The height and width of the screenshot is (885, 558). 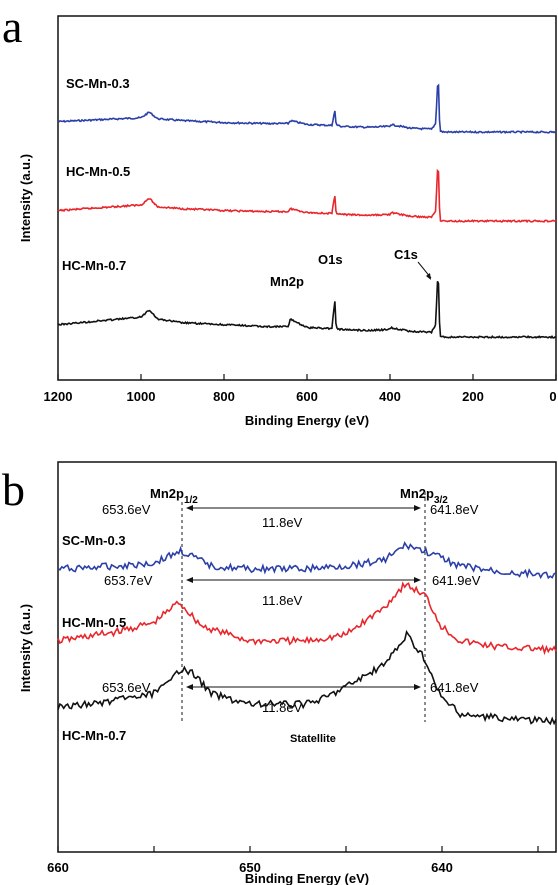 What do you see at coordinates (94, 540) in the screenshot?
I see `panel-b-series-label: SC-Mn-0.3` at bounding box center [94, 540].